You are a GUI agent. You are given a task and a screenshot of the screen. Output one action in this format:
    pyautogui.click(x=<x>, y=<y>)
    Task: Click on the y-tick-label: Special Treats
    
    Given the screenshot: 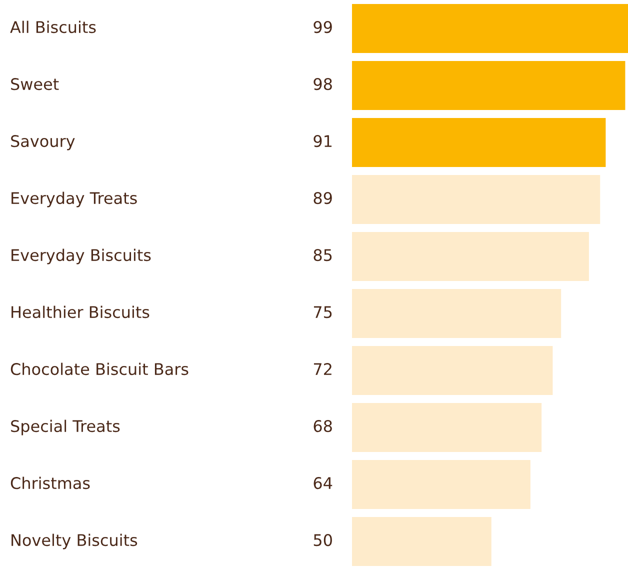 What is the action you would take?
    pyautogui.click(x=65, y=428)
    